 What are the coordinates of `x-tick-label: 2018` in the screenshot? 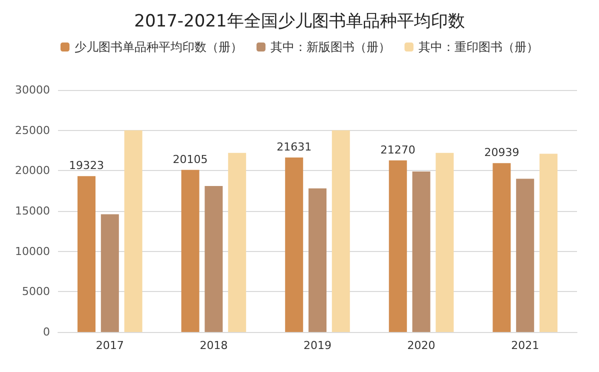 It's located at (214, 345).